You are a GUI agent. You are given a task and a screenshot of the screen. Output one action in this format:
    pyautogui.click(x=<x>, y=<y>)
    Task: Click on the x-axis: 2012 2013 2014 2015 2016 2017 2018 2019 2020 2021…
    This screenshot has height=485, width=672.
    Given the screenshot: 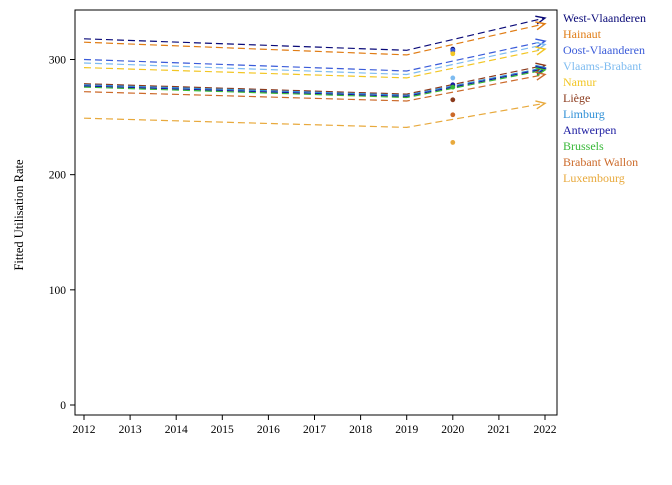 What is the action you would take?
    pyautogui.click(x=315, y=425)
    